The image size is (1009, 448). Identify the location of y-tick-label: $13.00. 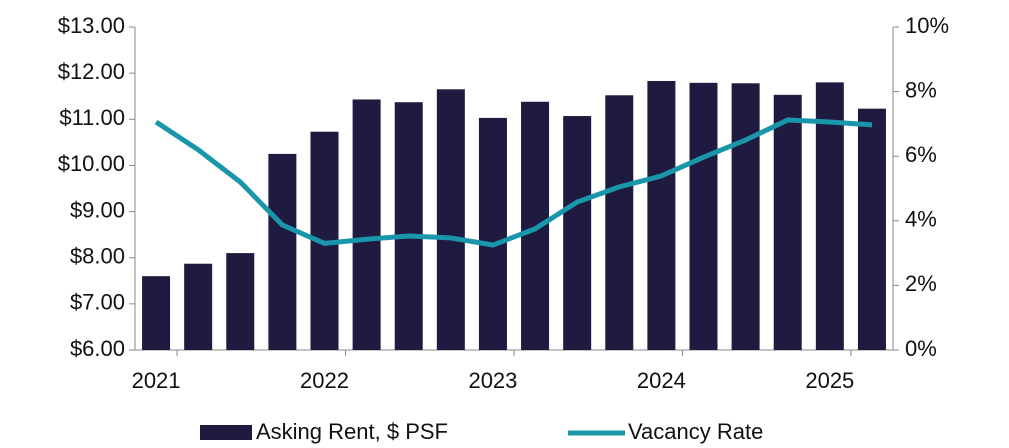
(91, 25).